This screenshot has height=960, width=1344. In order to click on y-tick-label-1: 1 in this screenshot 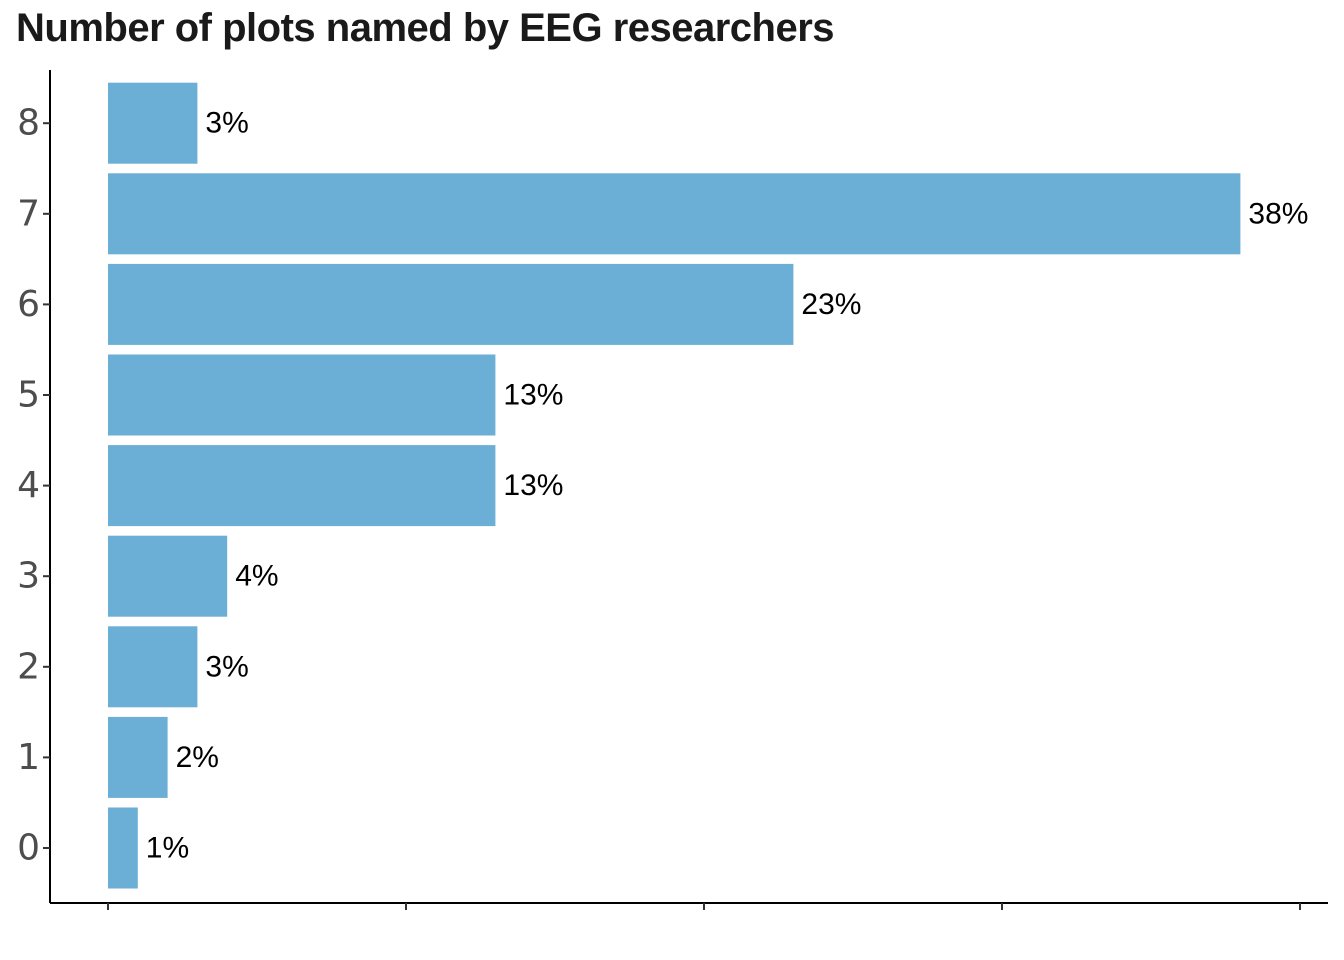, I will do `click(28, 757)`.